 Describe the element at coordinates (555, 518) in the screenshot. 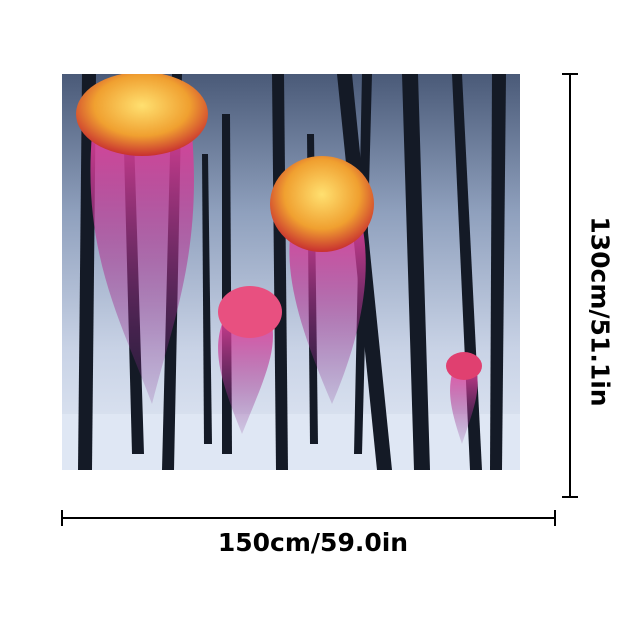

I see `width-arrow-right` at that location.